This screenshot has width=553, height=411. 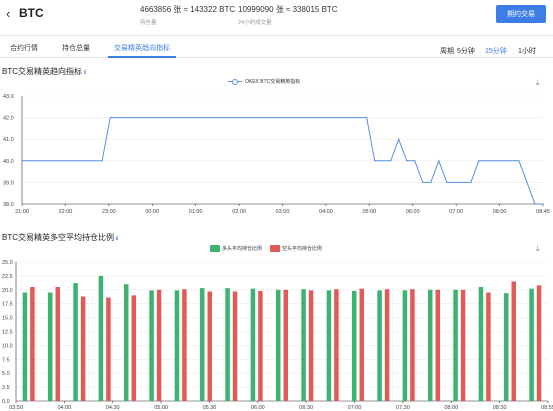 I want to click on y-tick-label: 7.5, so click(x=6, y=360).